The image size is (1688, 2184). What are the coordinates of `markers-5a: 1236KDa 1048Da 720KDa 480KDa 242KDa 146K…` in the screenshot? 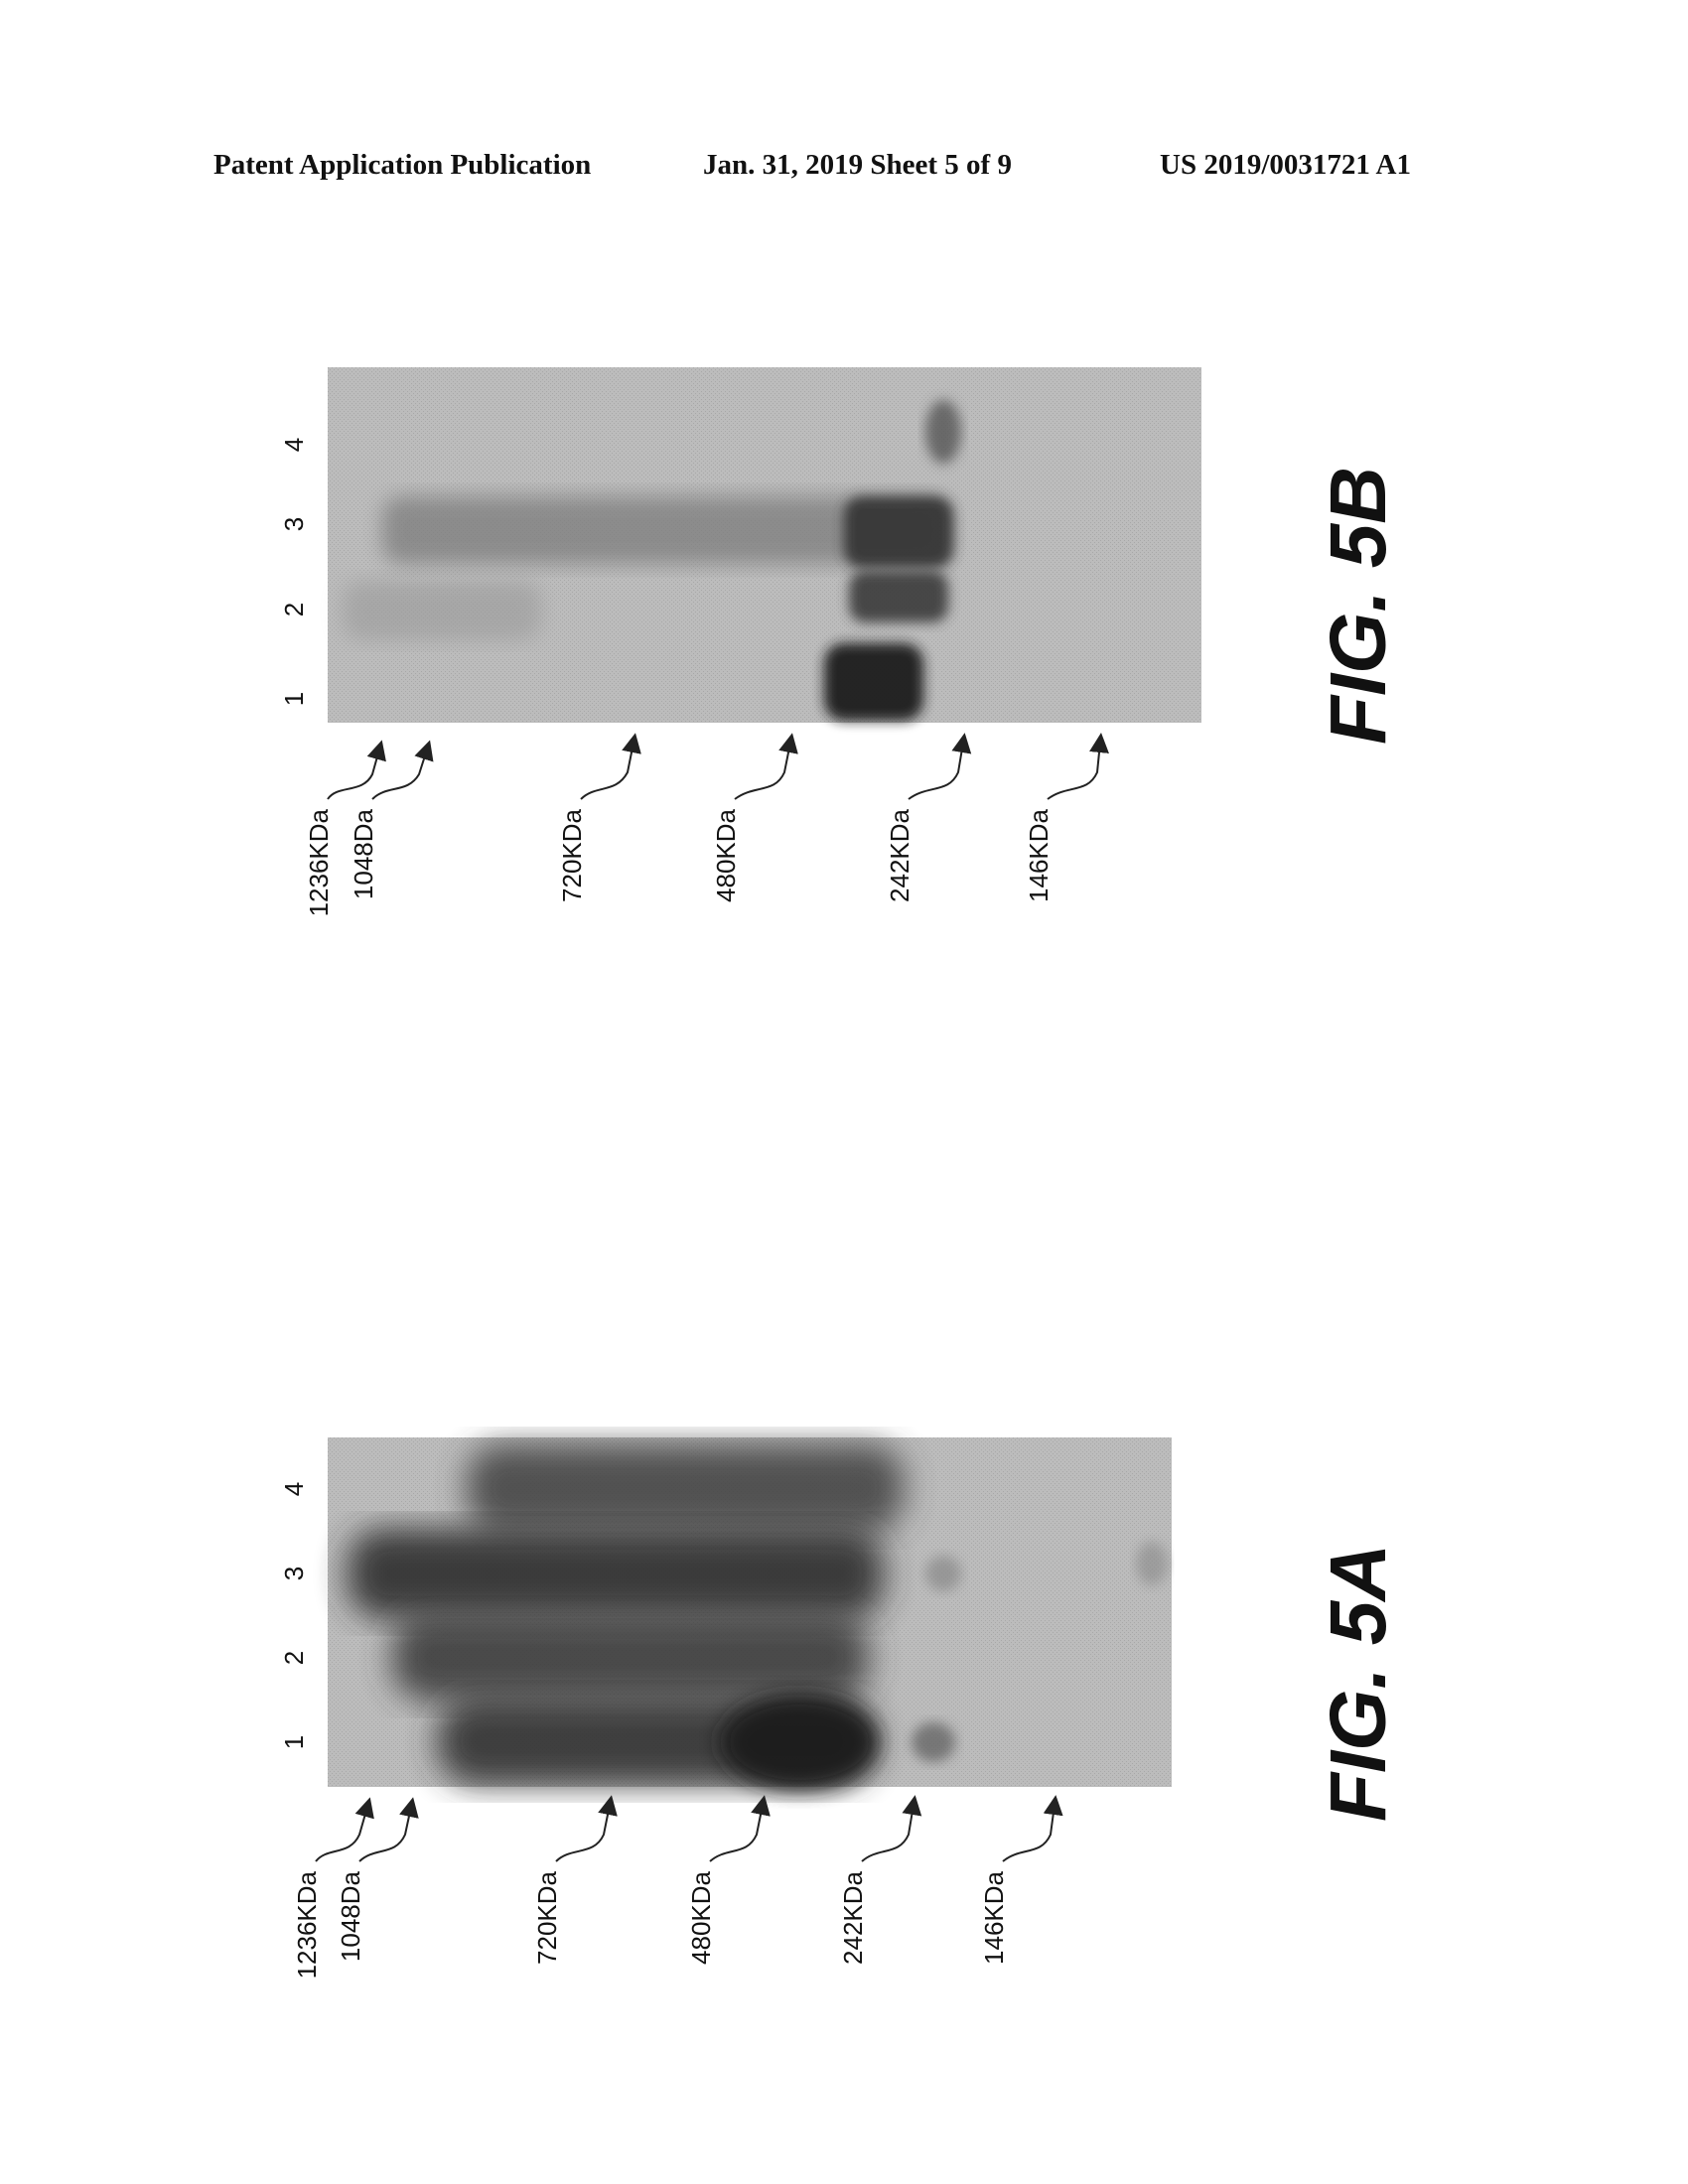 It's located at (673, 1892).